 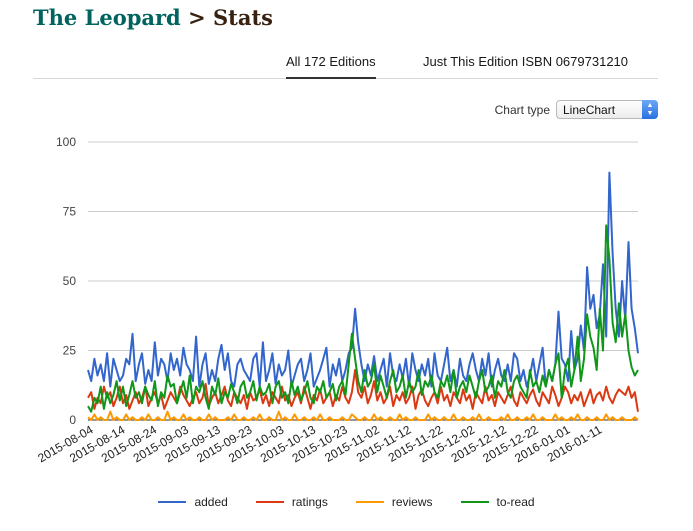 What do you see at coordinates (66, 142) in the screenshot?
I see `y-tick-label: 100` at bounding box center [66, 142].